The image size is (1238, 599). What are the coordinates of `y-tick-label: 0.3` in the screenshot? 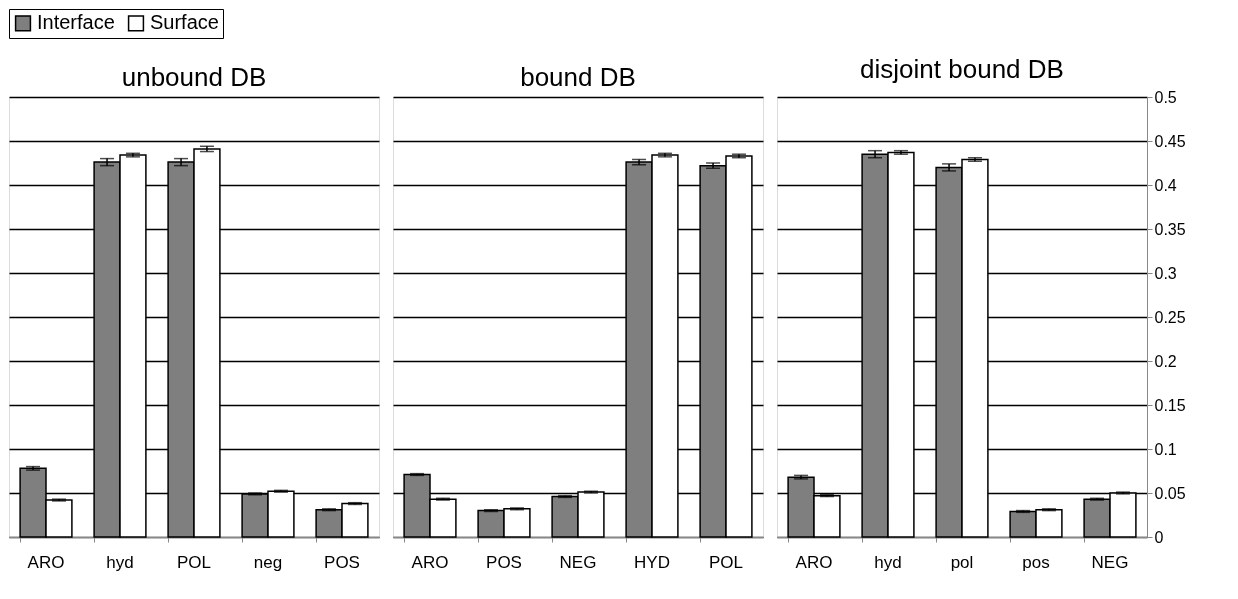 It's located at (1165, 273).